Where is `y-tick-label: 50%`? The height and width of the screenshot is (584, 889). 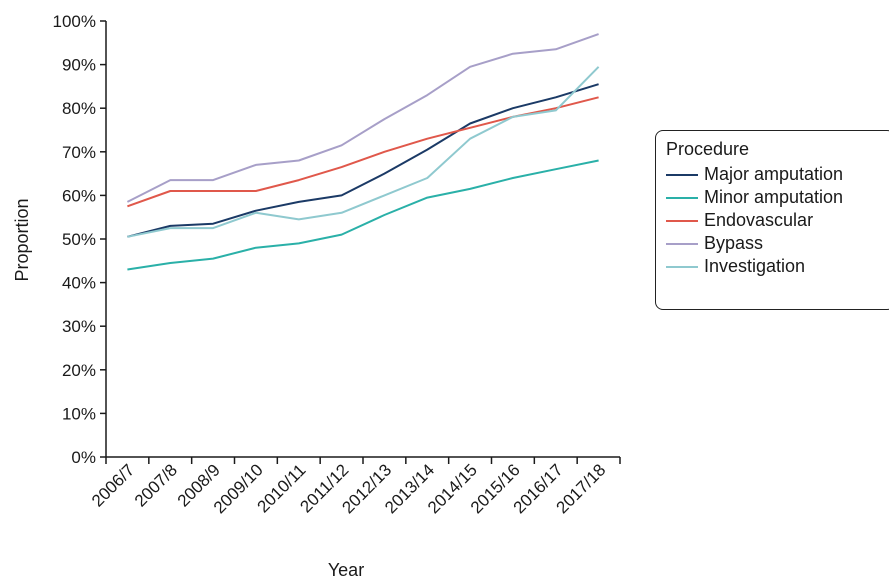 y-tick-label: 50% is located at coordinates (79, 239).